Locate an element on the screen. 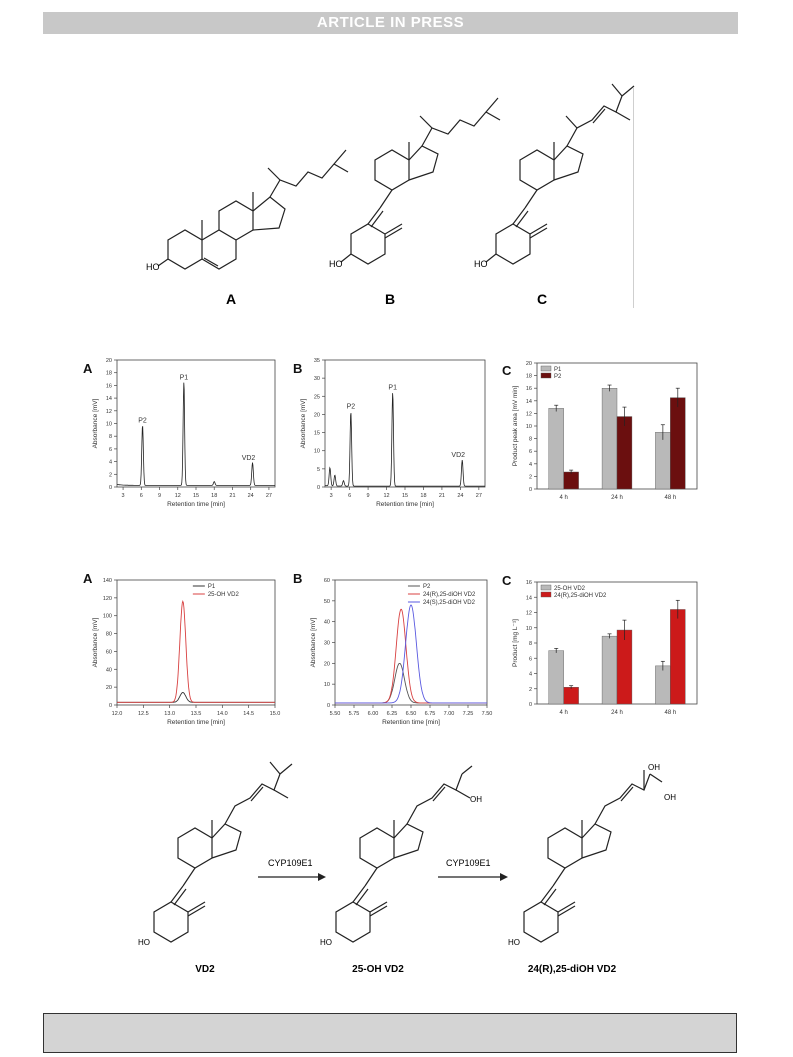 The image size is (793, 1057). y-tick-label: 30 is located at coordinates (327, 644).